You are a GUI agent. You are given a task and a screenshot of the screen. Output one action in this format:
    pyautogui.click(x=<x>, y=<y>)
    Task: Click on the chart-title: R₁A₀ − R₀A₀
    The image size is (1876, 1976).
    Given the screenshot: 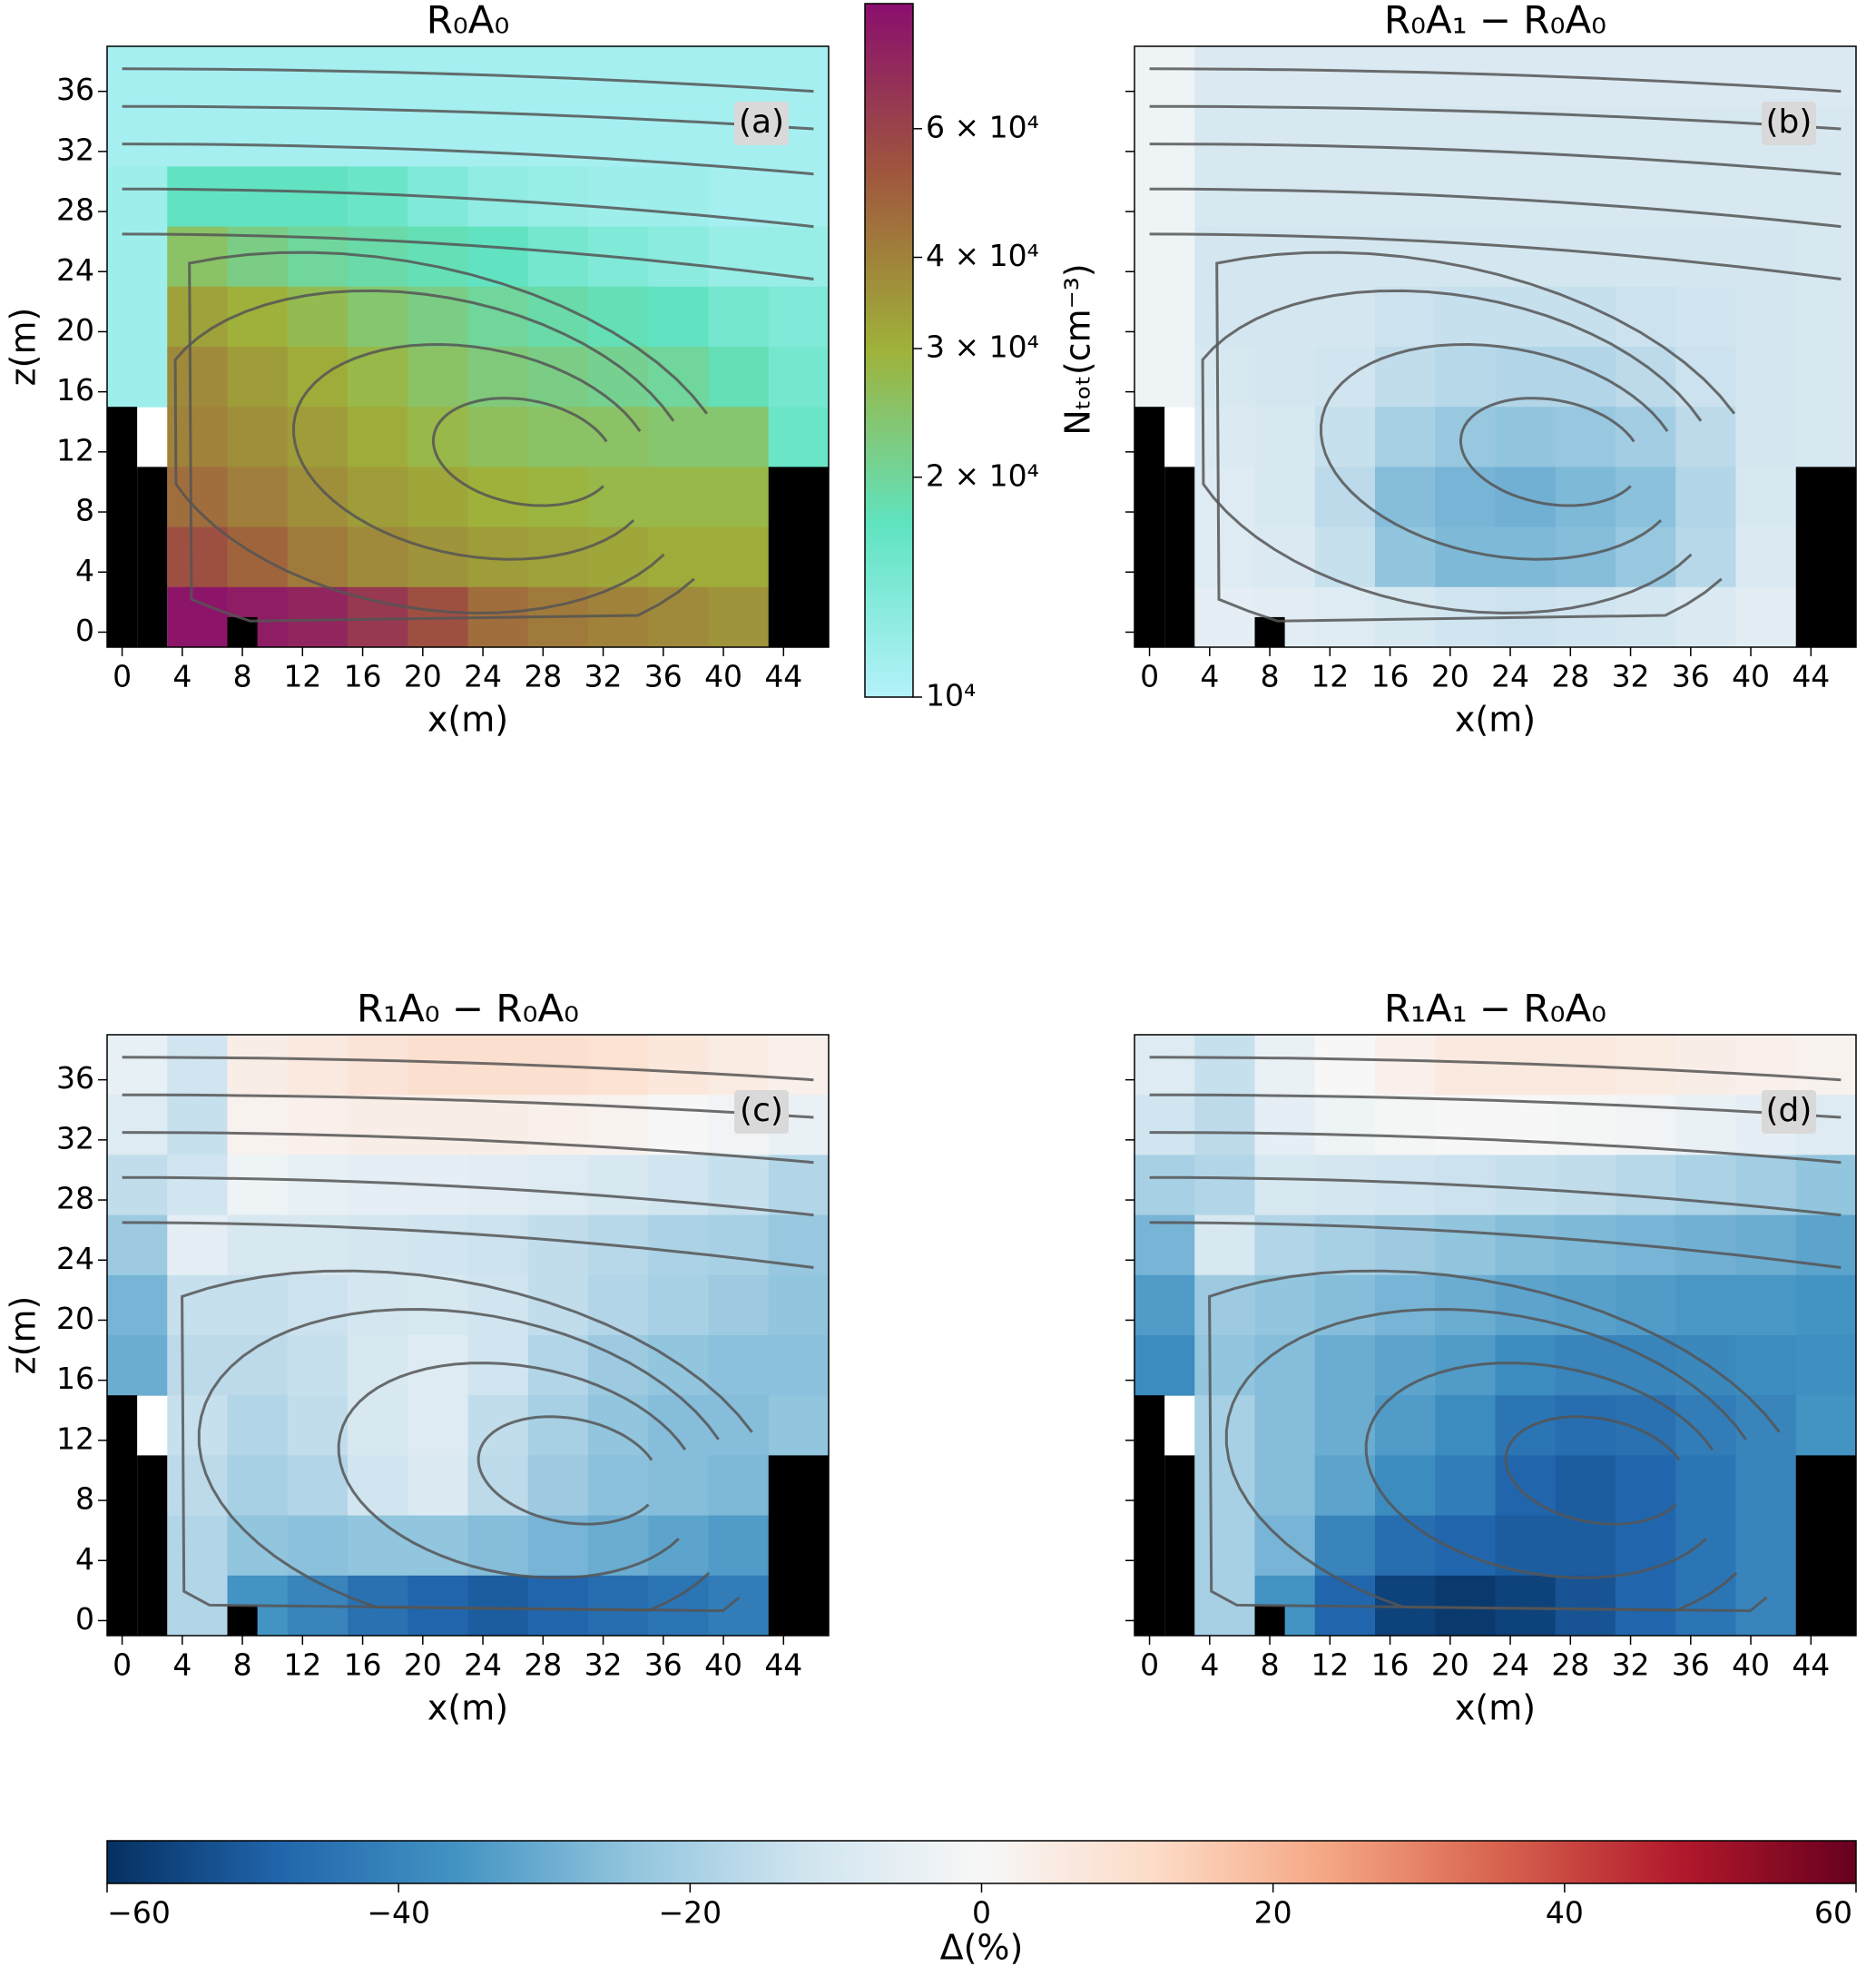 What is the action you would take?
    pyautogui.click(x=468, y=1009)
    